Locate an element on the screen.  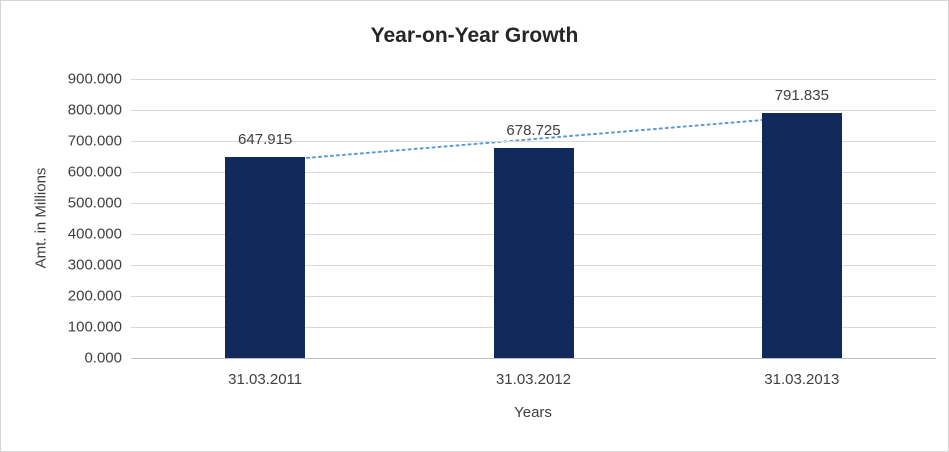
y-tick-label: 300.000 is located at coordinates (94, 265).